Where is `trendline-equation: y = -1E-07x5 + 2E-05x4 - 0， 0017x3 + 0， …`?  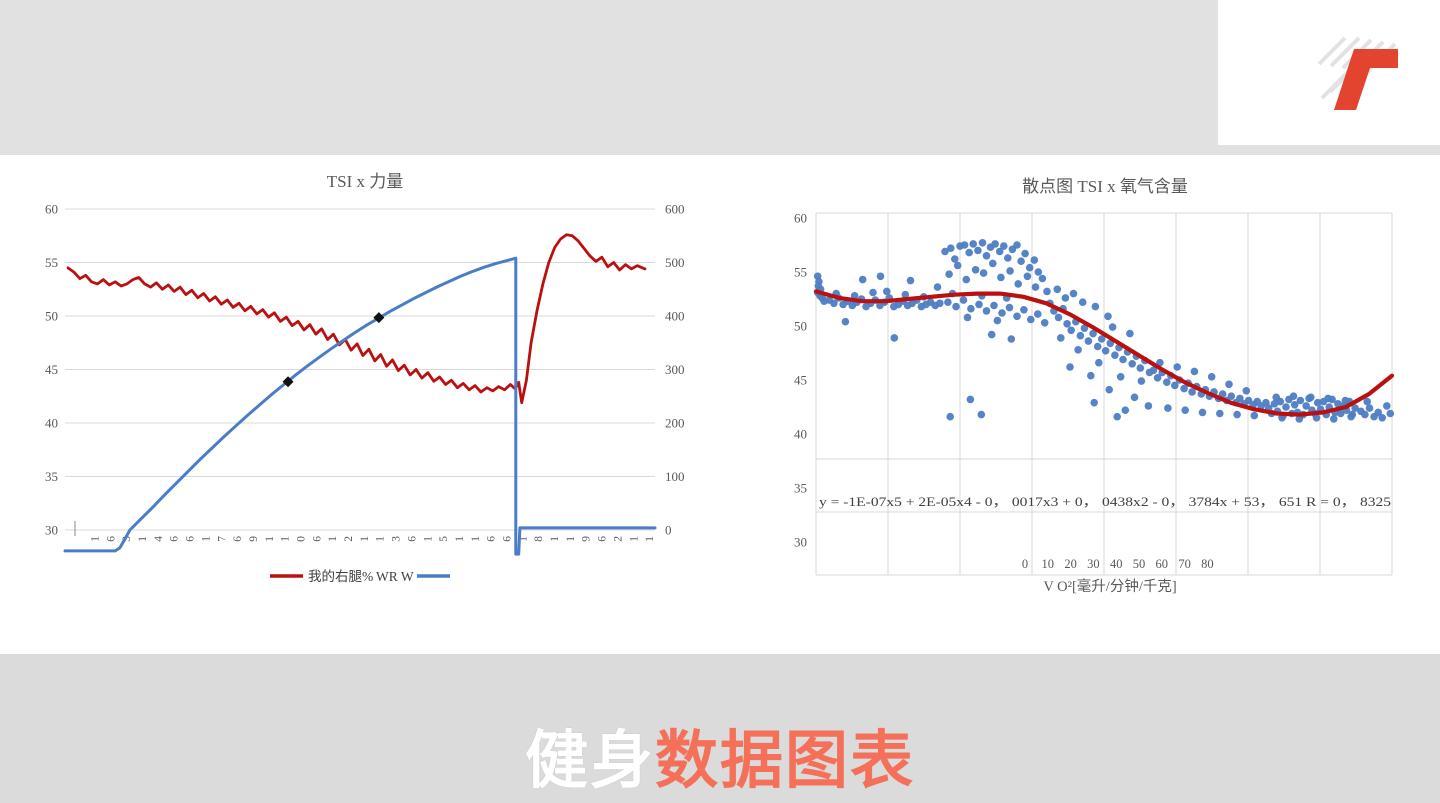 trendline-equation: y = -1E-07x5 + 2E-05x4 - 0， 0017x3 + 0， … is located at coordinates (1105, 501).